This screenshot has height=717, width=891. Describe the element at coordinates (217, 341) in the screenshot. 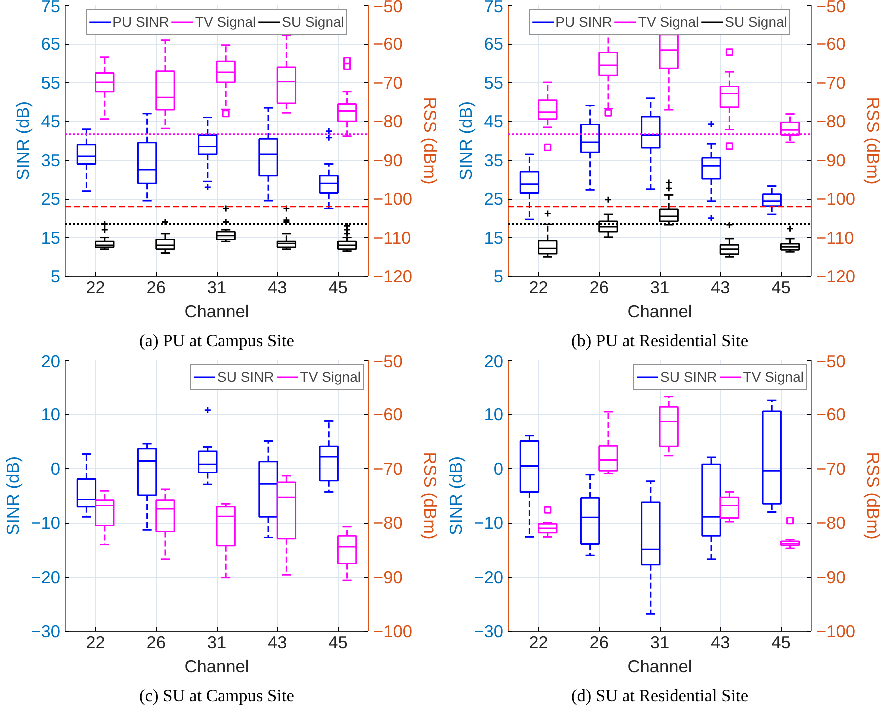

I see `text: (a) PU at Campus Site` at that location.